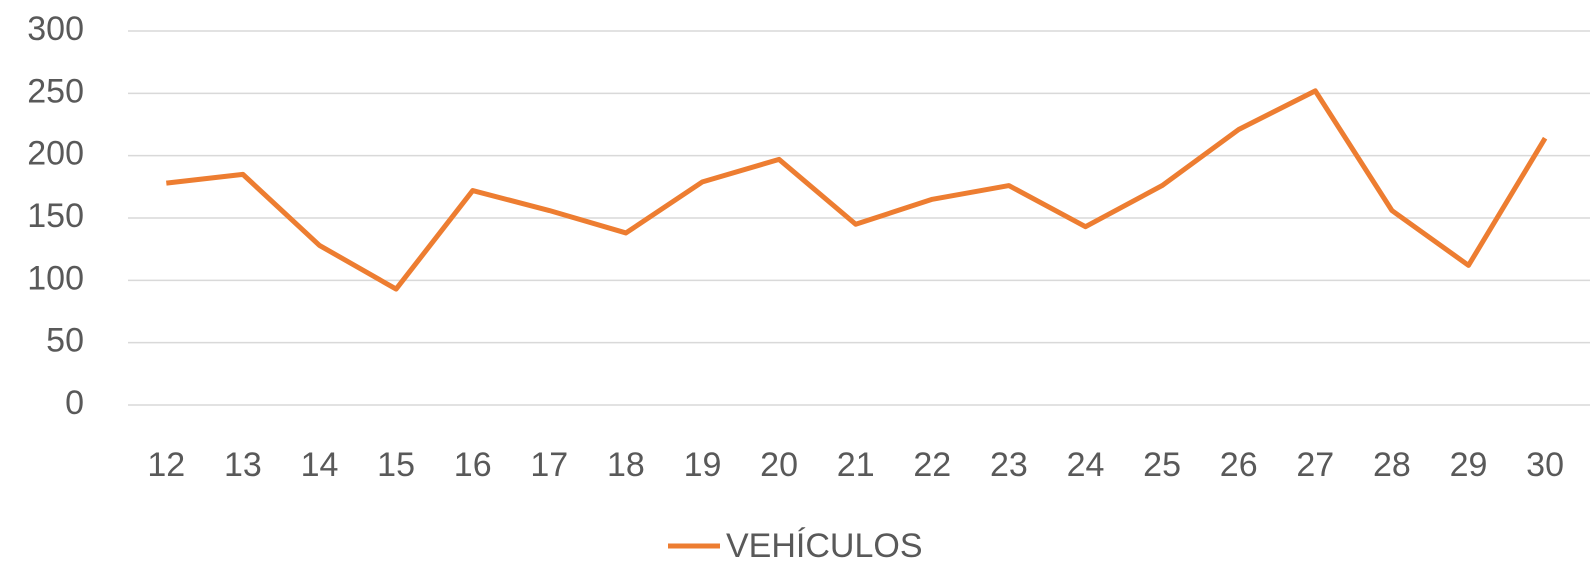  What do you see at coordinates (1162, 465) in the screenshot?
I see `x-tick-label: 25` at bounding box center [1162, 465].